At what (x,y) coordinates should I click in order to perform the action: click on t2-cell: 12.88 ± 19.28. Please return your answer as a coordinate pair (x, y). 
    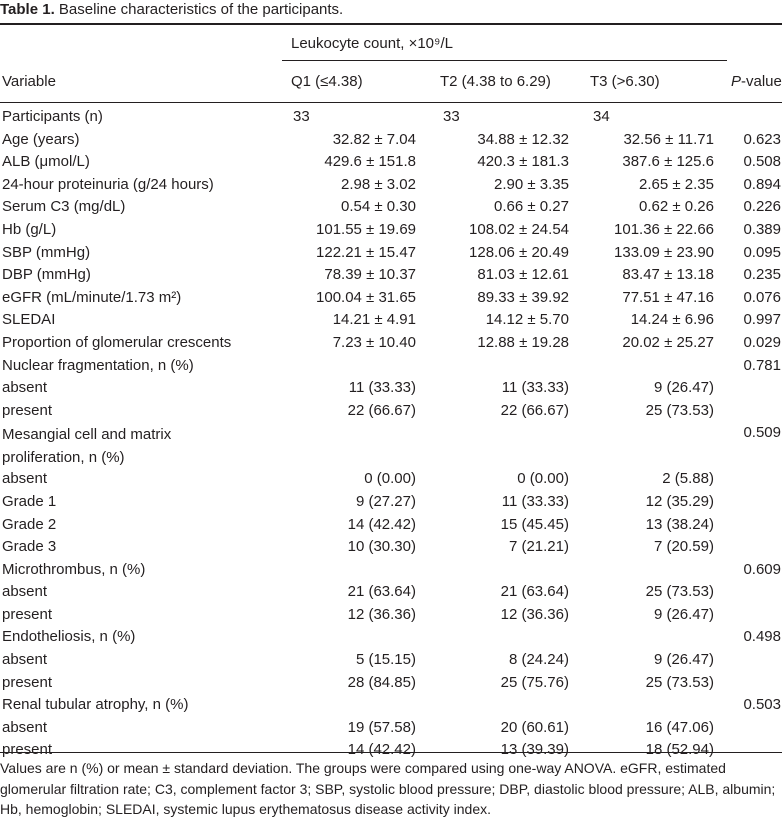
    Looking at the image, I should click on (509, 344).